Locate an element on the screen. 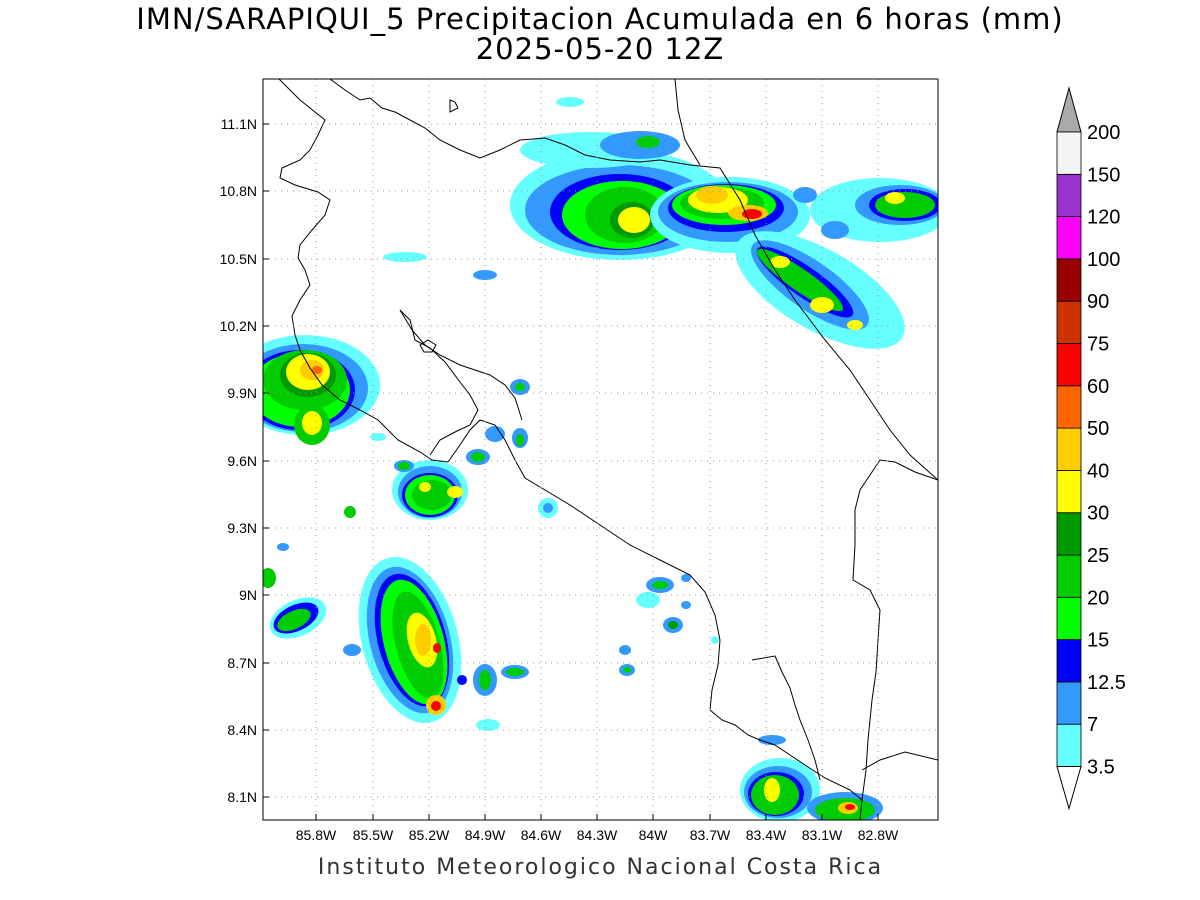  lat-tick-label: 9N is located at coordinates (248, 595).